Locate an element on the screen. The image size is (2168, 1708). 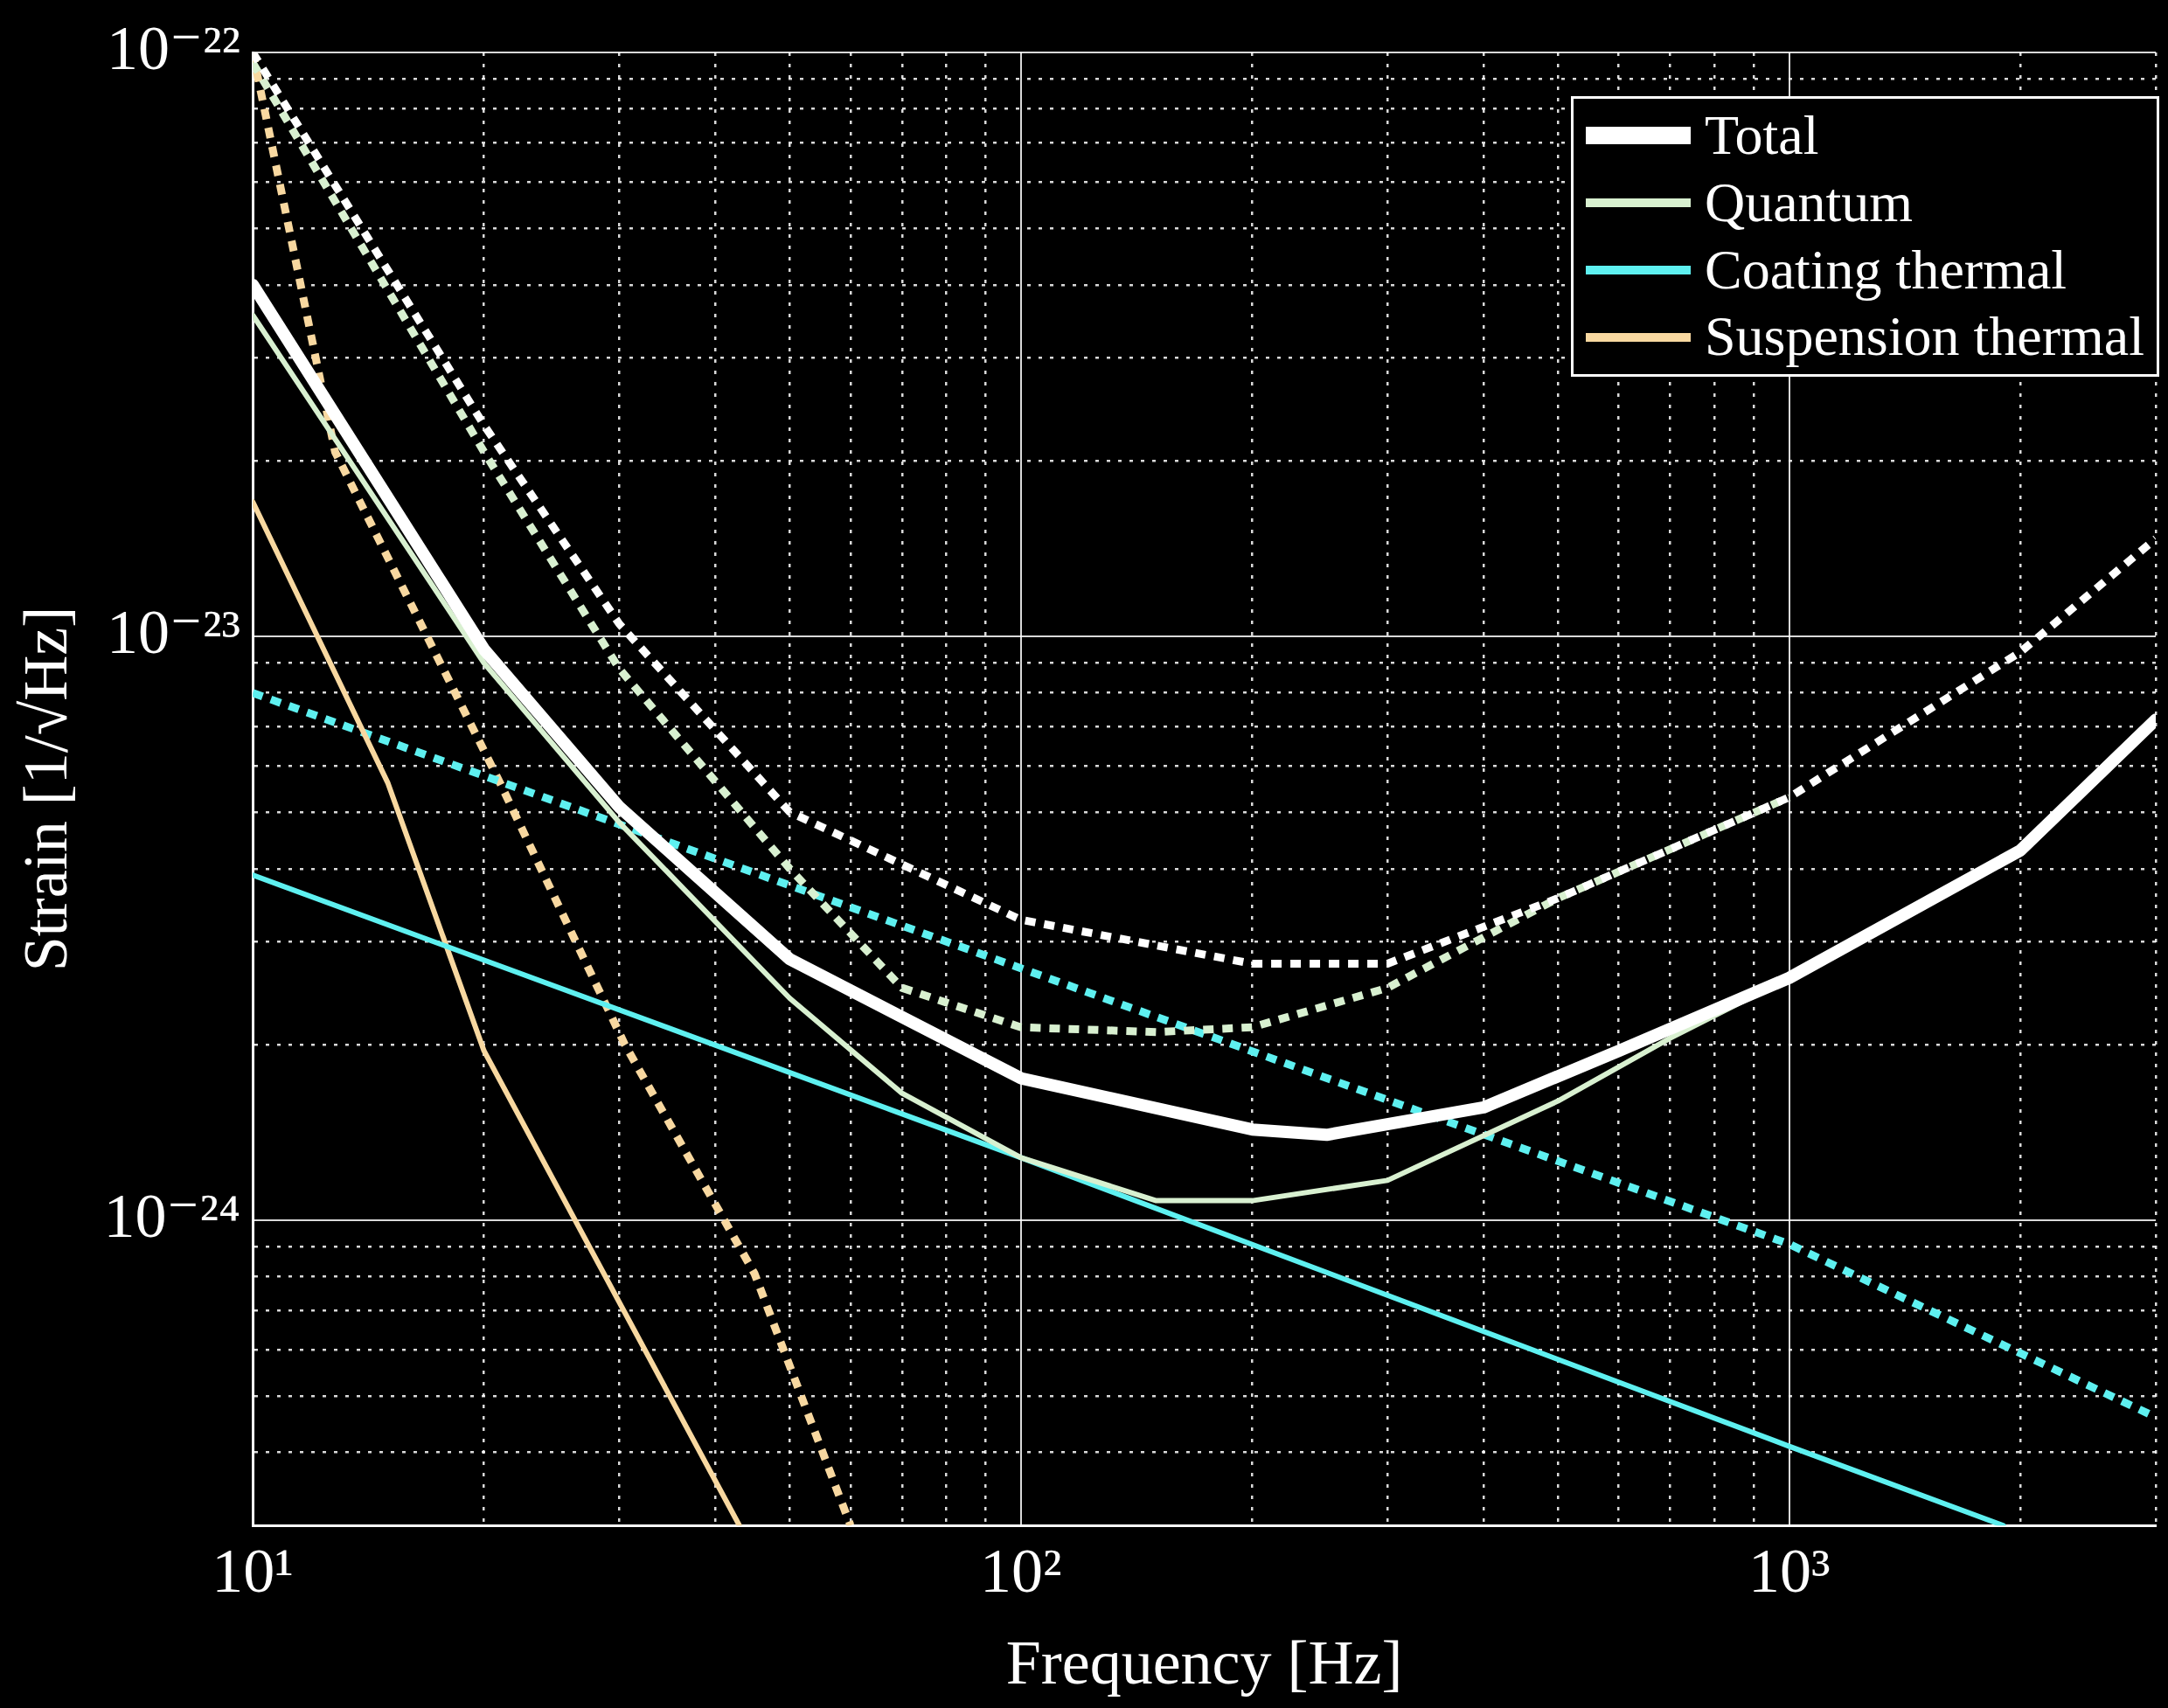
legend-label: Suspension thermal is located at coordinates (1924, 337).